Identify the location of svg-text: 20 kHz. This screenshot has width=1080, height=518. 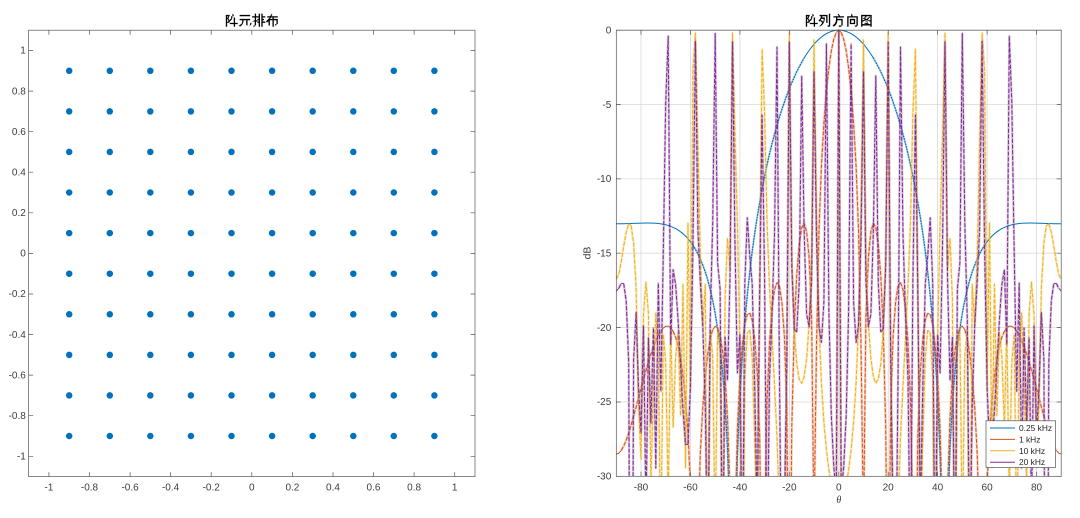
(1032, 462).